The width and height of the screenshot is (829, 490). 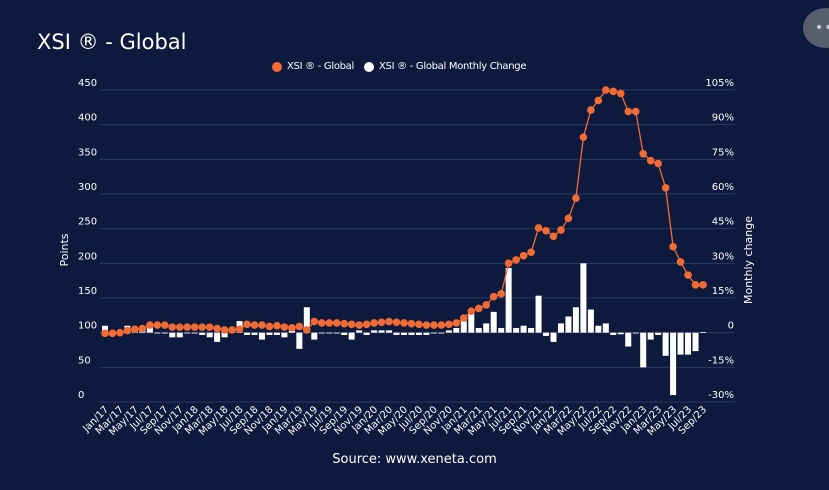 What do you see at coordinates (721, 395) in the screenshot?
I see `y2-tick-label: -30%` at bounding box center [721, 395].